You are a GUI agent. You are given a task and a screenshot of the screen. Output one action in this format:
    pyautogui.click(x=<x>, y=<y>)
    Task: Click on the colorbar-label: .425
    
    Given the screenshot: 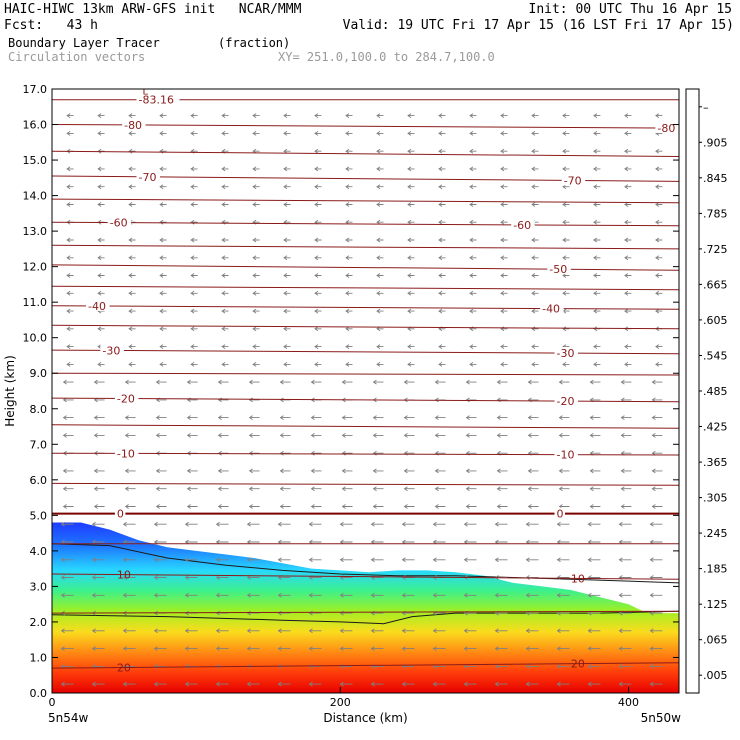 What is the action you would take?
    pyautogui.click(x=715, y=427)
    